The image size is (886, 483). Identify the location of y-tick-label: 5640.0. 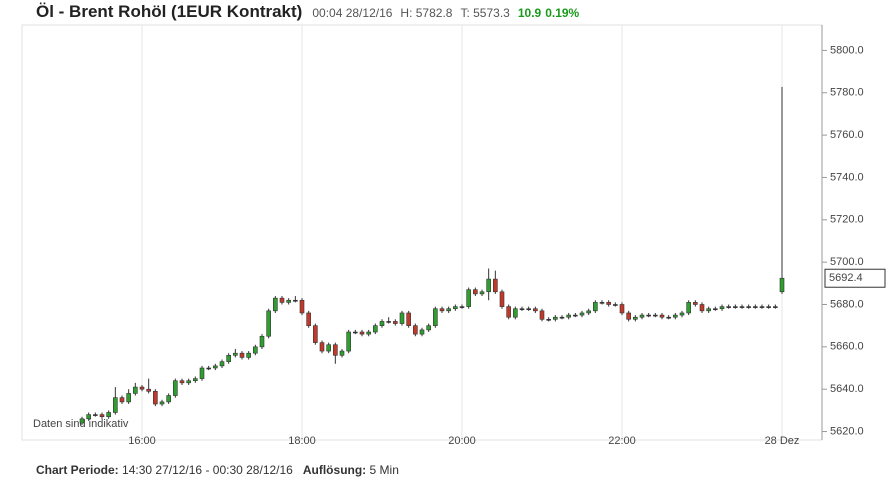
(847, 389).